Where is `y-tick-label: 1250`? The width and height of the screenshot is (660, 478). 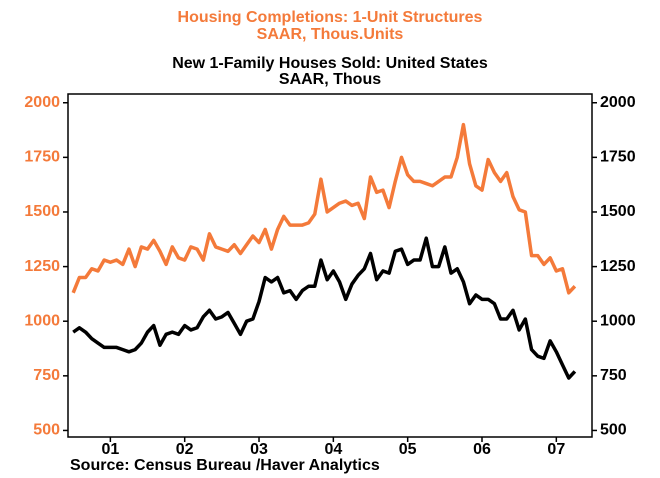
y-tick-label: 1250 is located at coordinates (42, 266).